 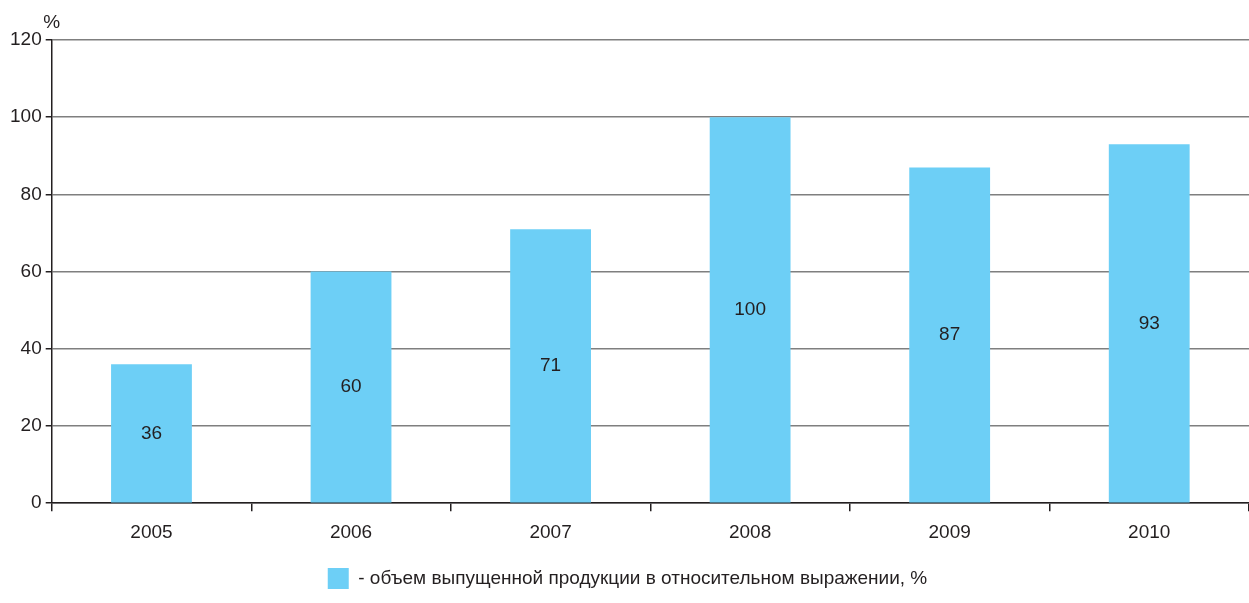 I want to click on y-tick-label: 60, so click(x=31, y=270).